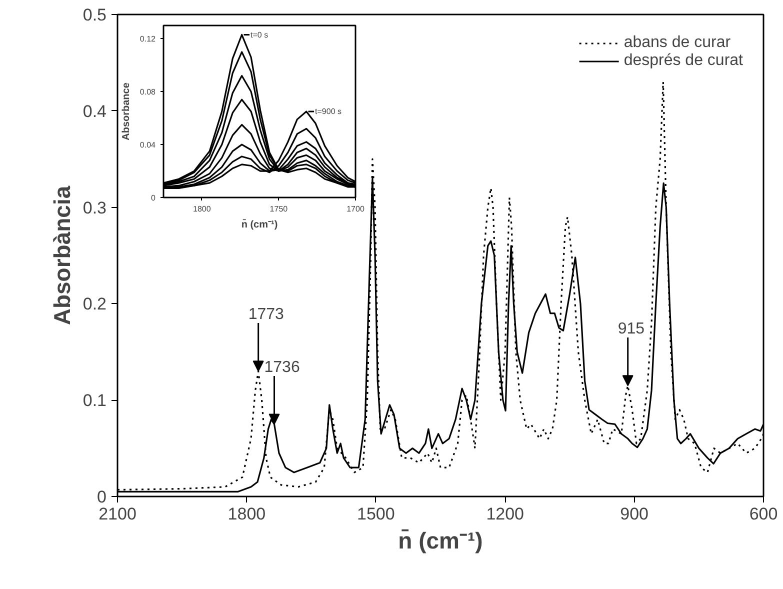  Describe the element at coordinates (328, 111) in the screenshot. I see `annotation: t=900 s` at that location.